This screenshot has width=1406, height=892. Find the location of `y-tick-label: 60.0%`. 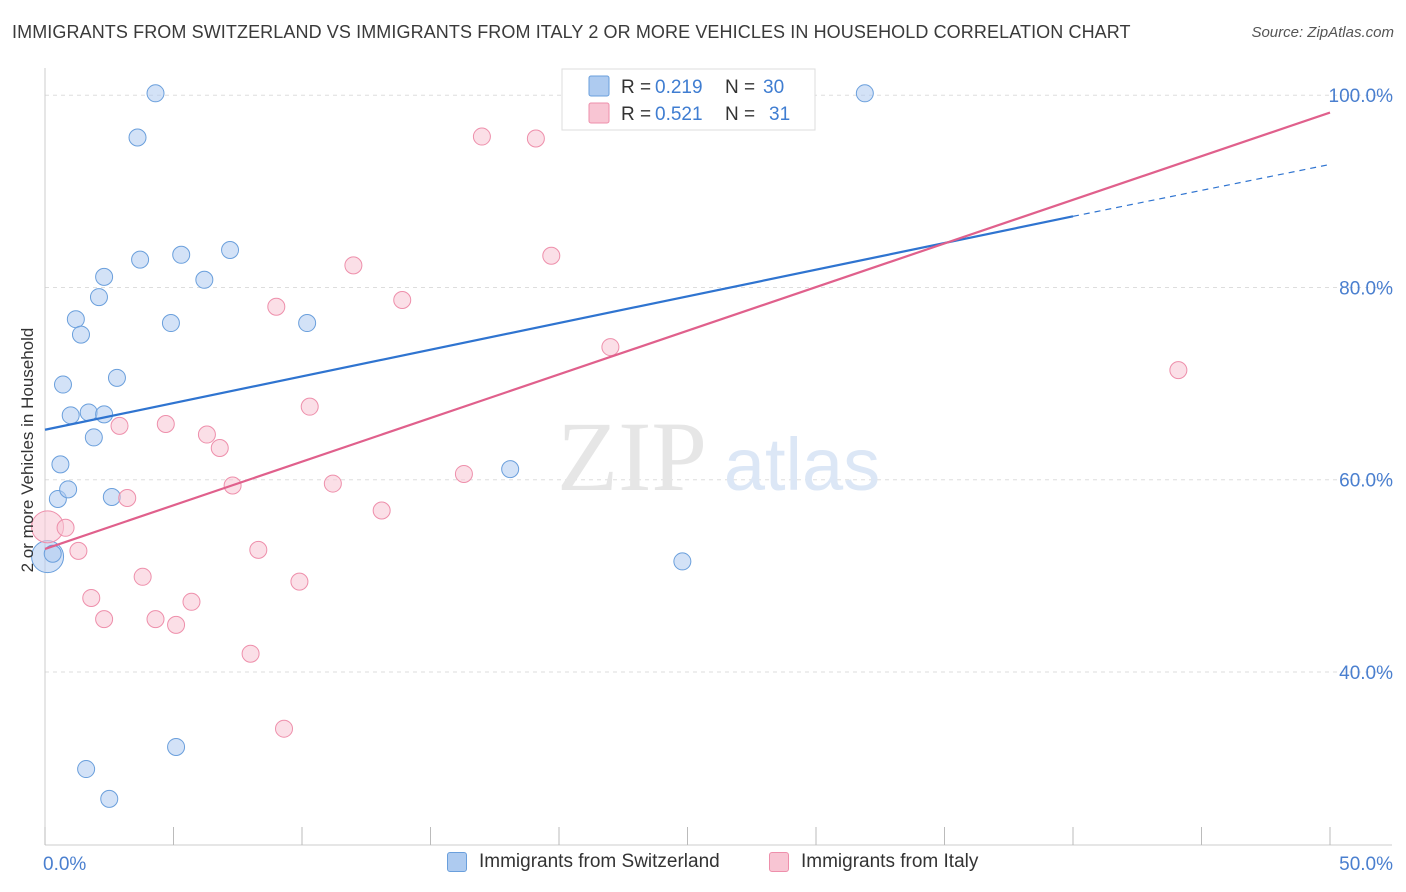

y-tick-label: 60.0% is located at coordinates (1366, 481).